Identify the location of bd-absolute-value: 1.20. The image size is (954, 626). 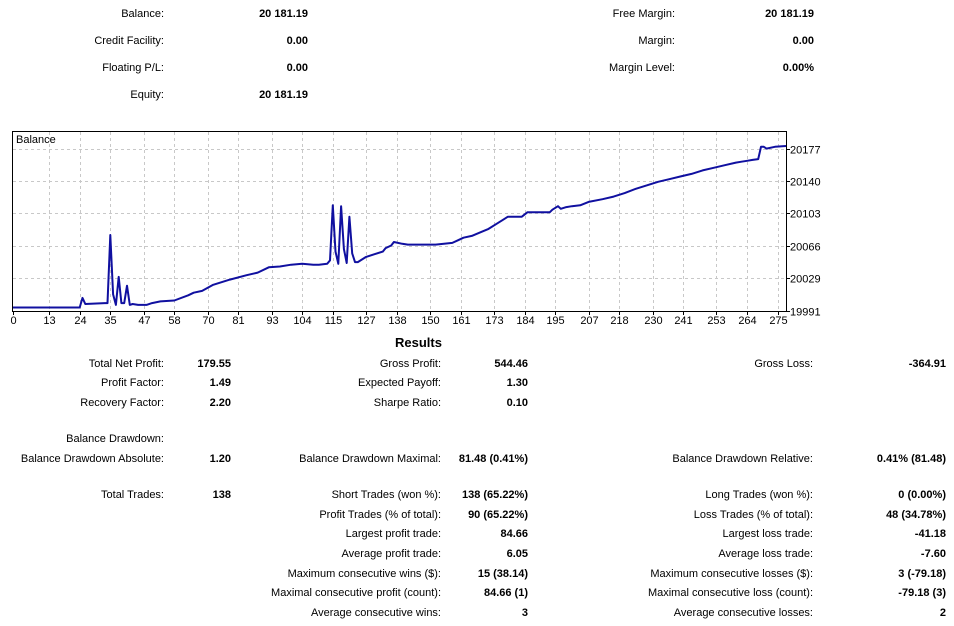
(220, 459).